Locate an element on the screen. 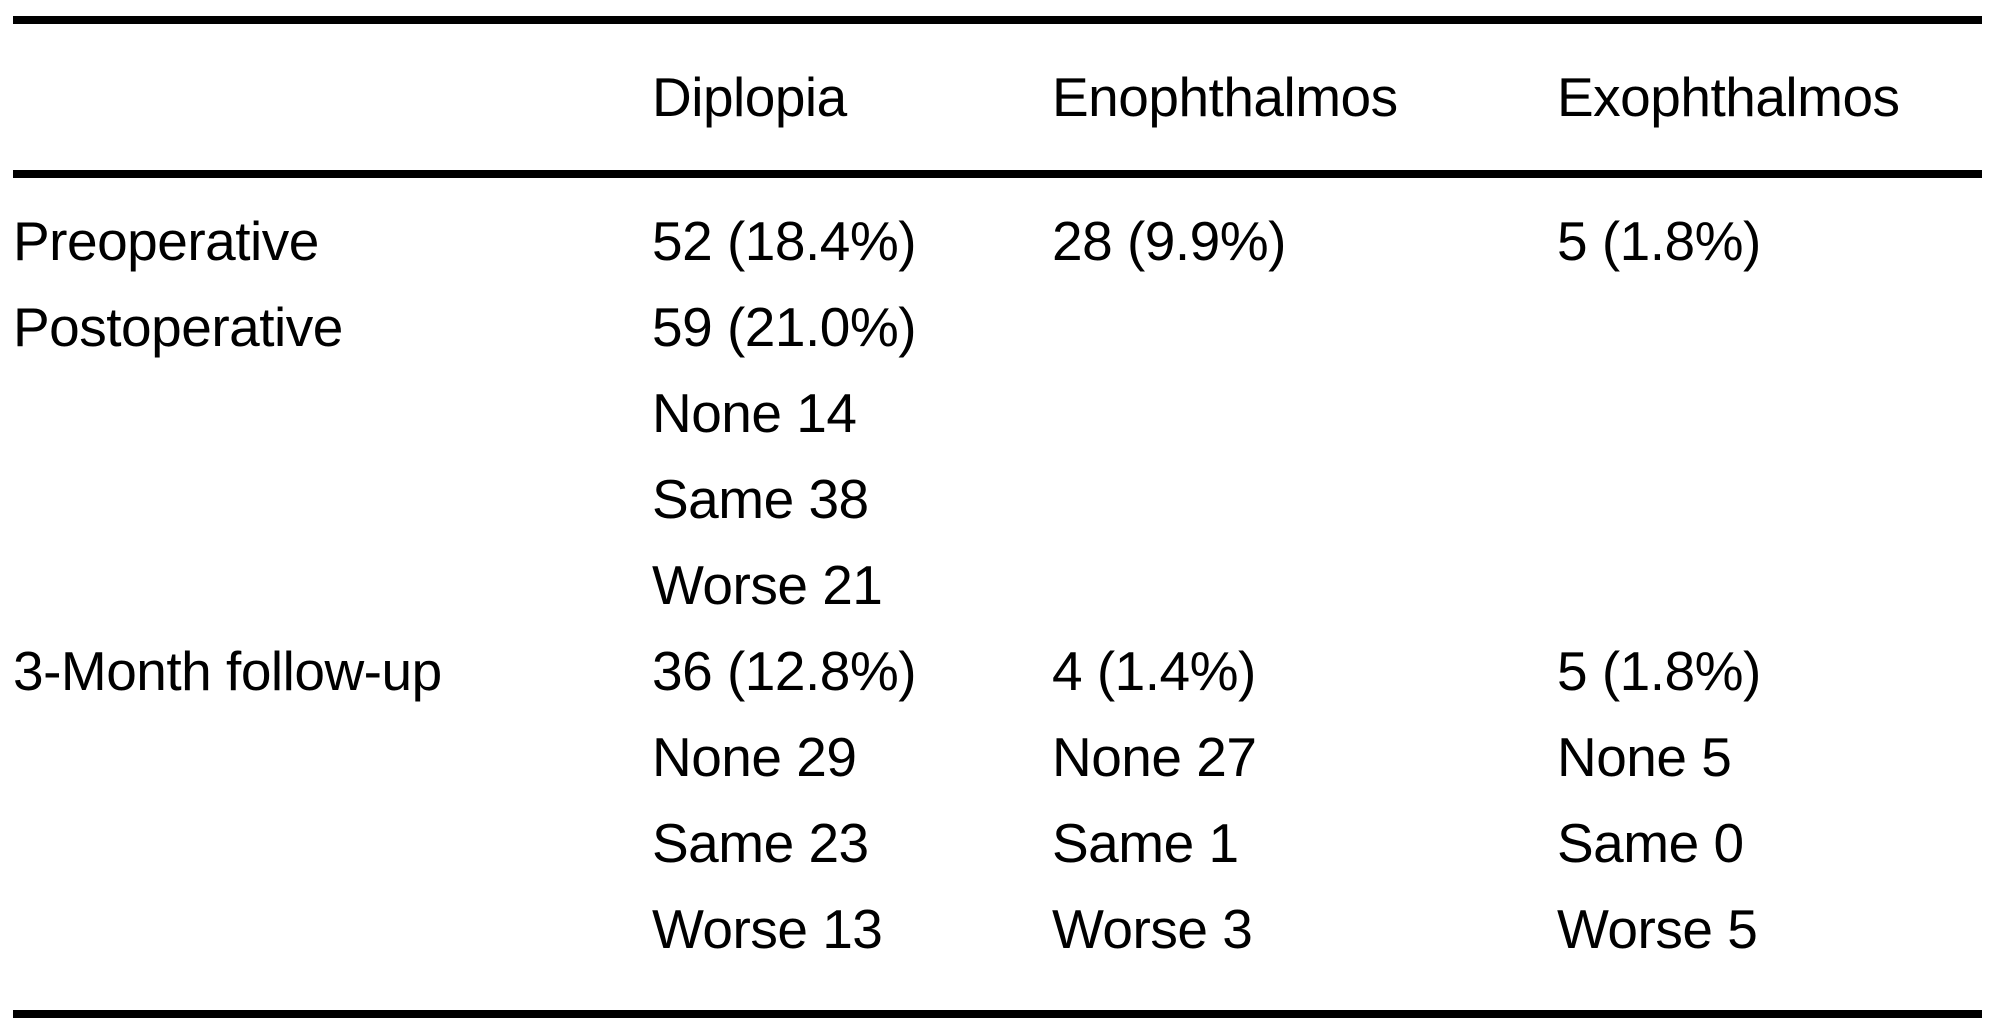  cell-value: Worse 5 is located at coordinates (1657, 929).